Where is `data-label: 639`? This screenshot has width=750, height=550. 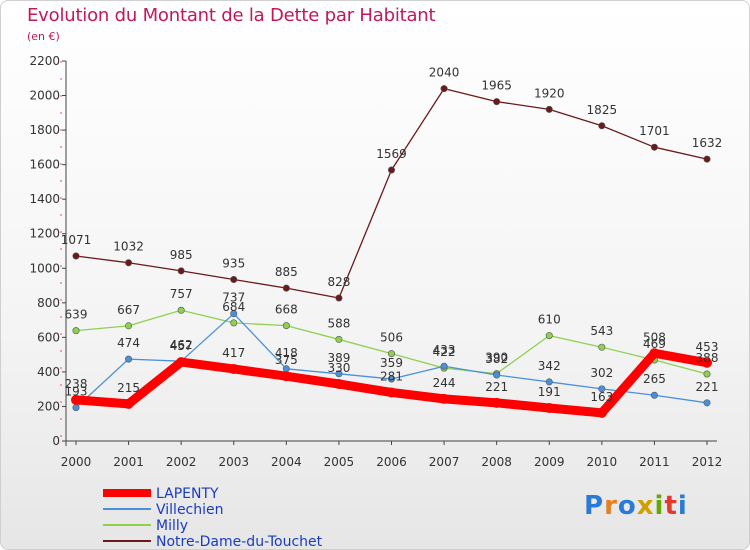
data-label: 639 is located at coordinates (76, 315).